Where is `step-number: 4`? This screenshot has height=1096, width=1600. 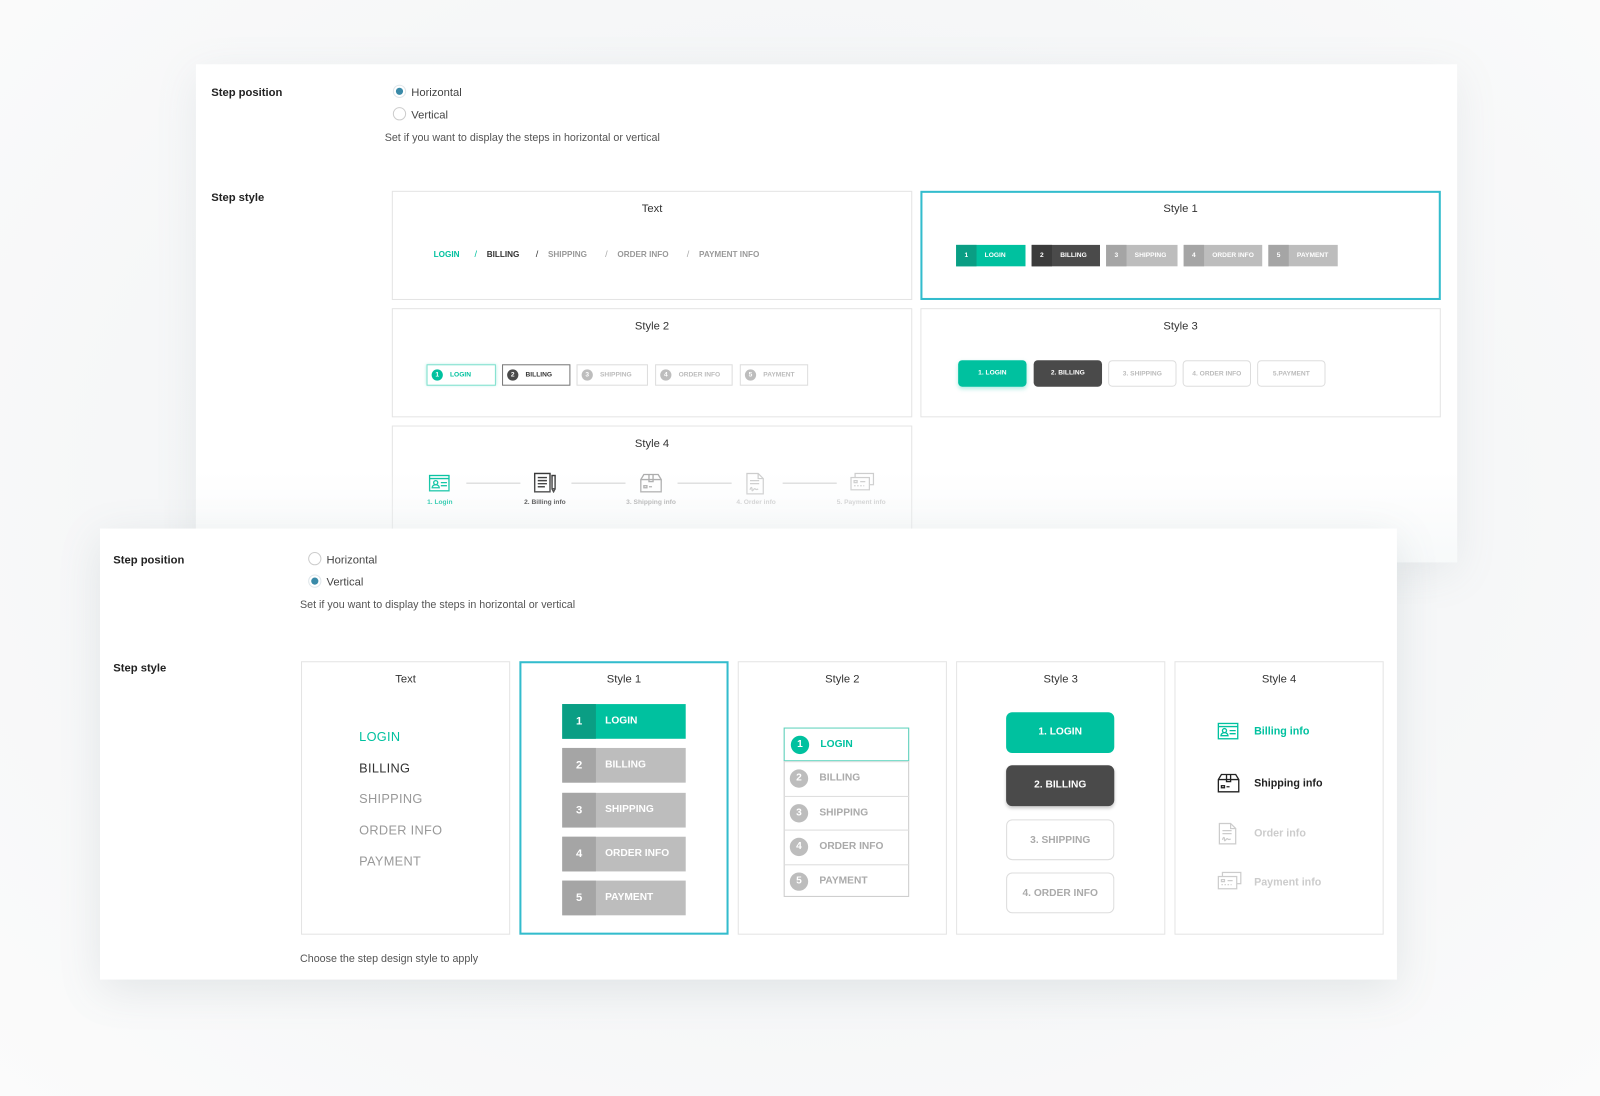
step-number: 4 is located at coordinates (1194, 255).